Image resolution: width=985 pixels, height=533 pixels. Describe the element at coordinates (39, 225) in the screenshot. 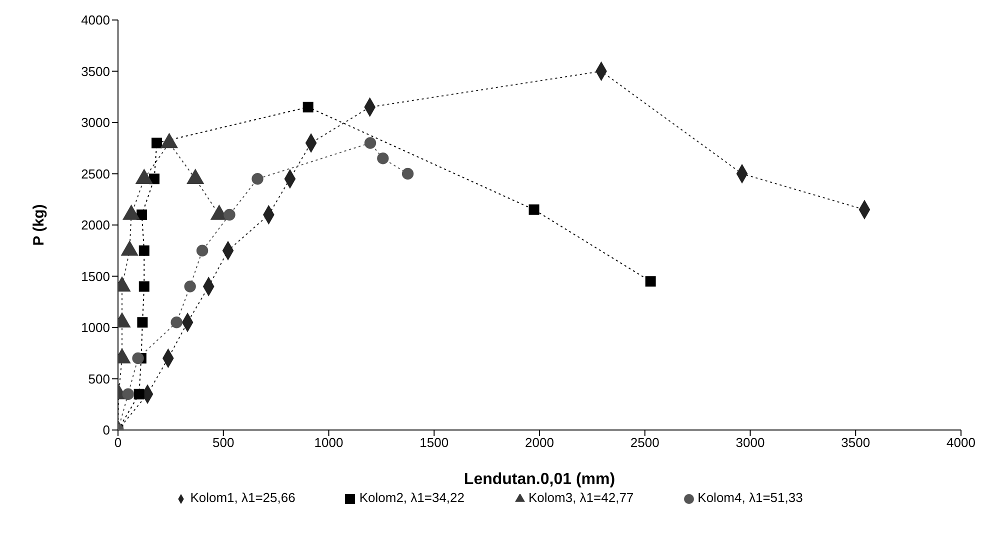

I see `y-axis-title: P (kg)` at that location.